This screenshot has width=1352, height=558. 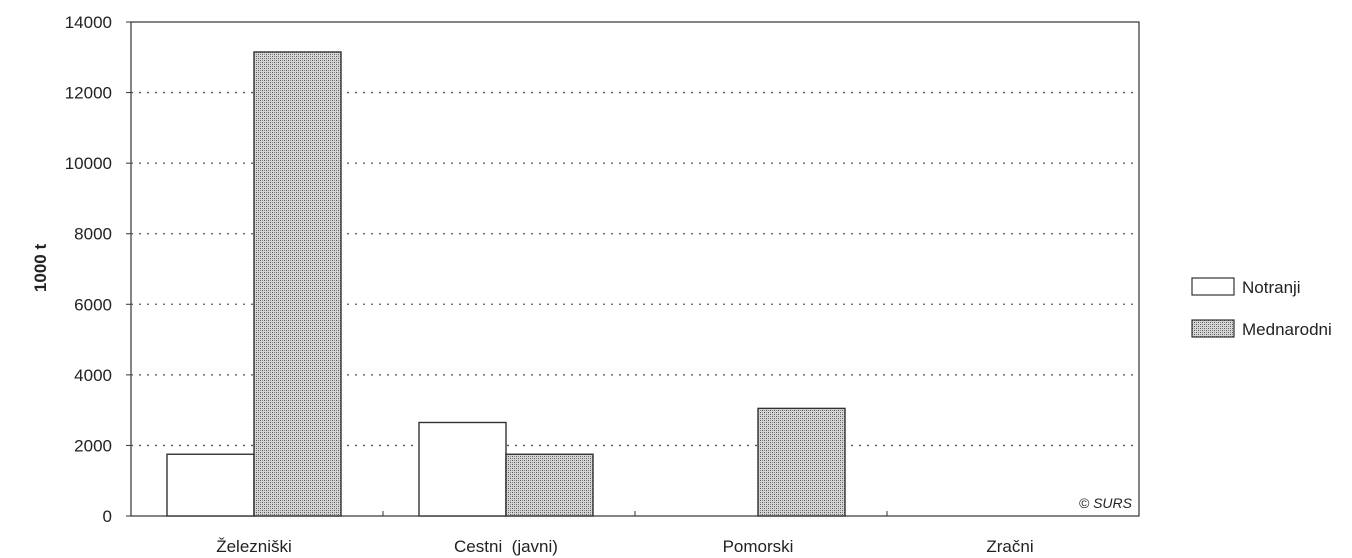 I want to click on x-category-label: Zračni, so click(x=1009, y=546).